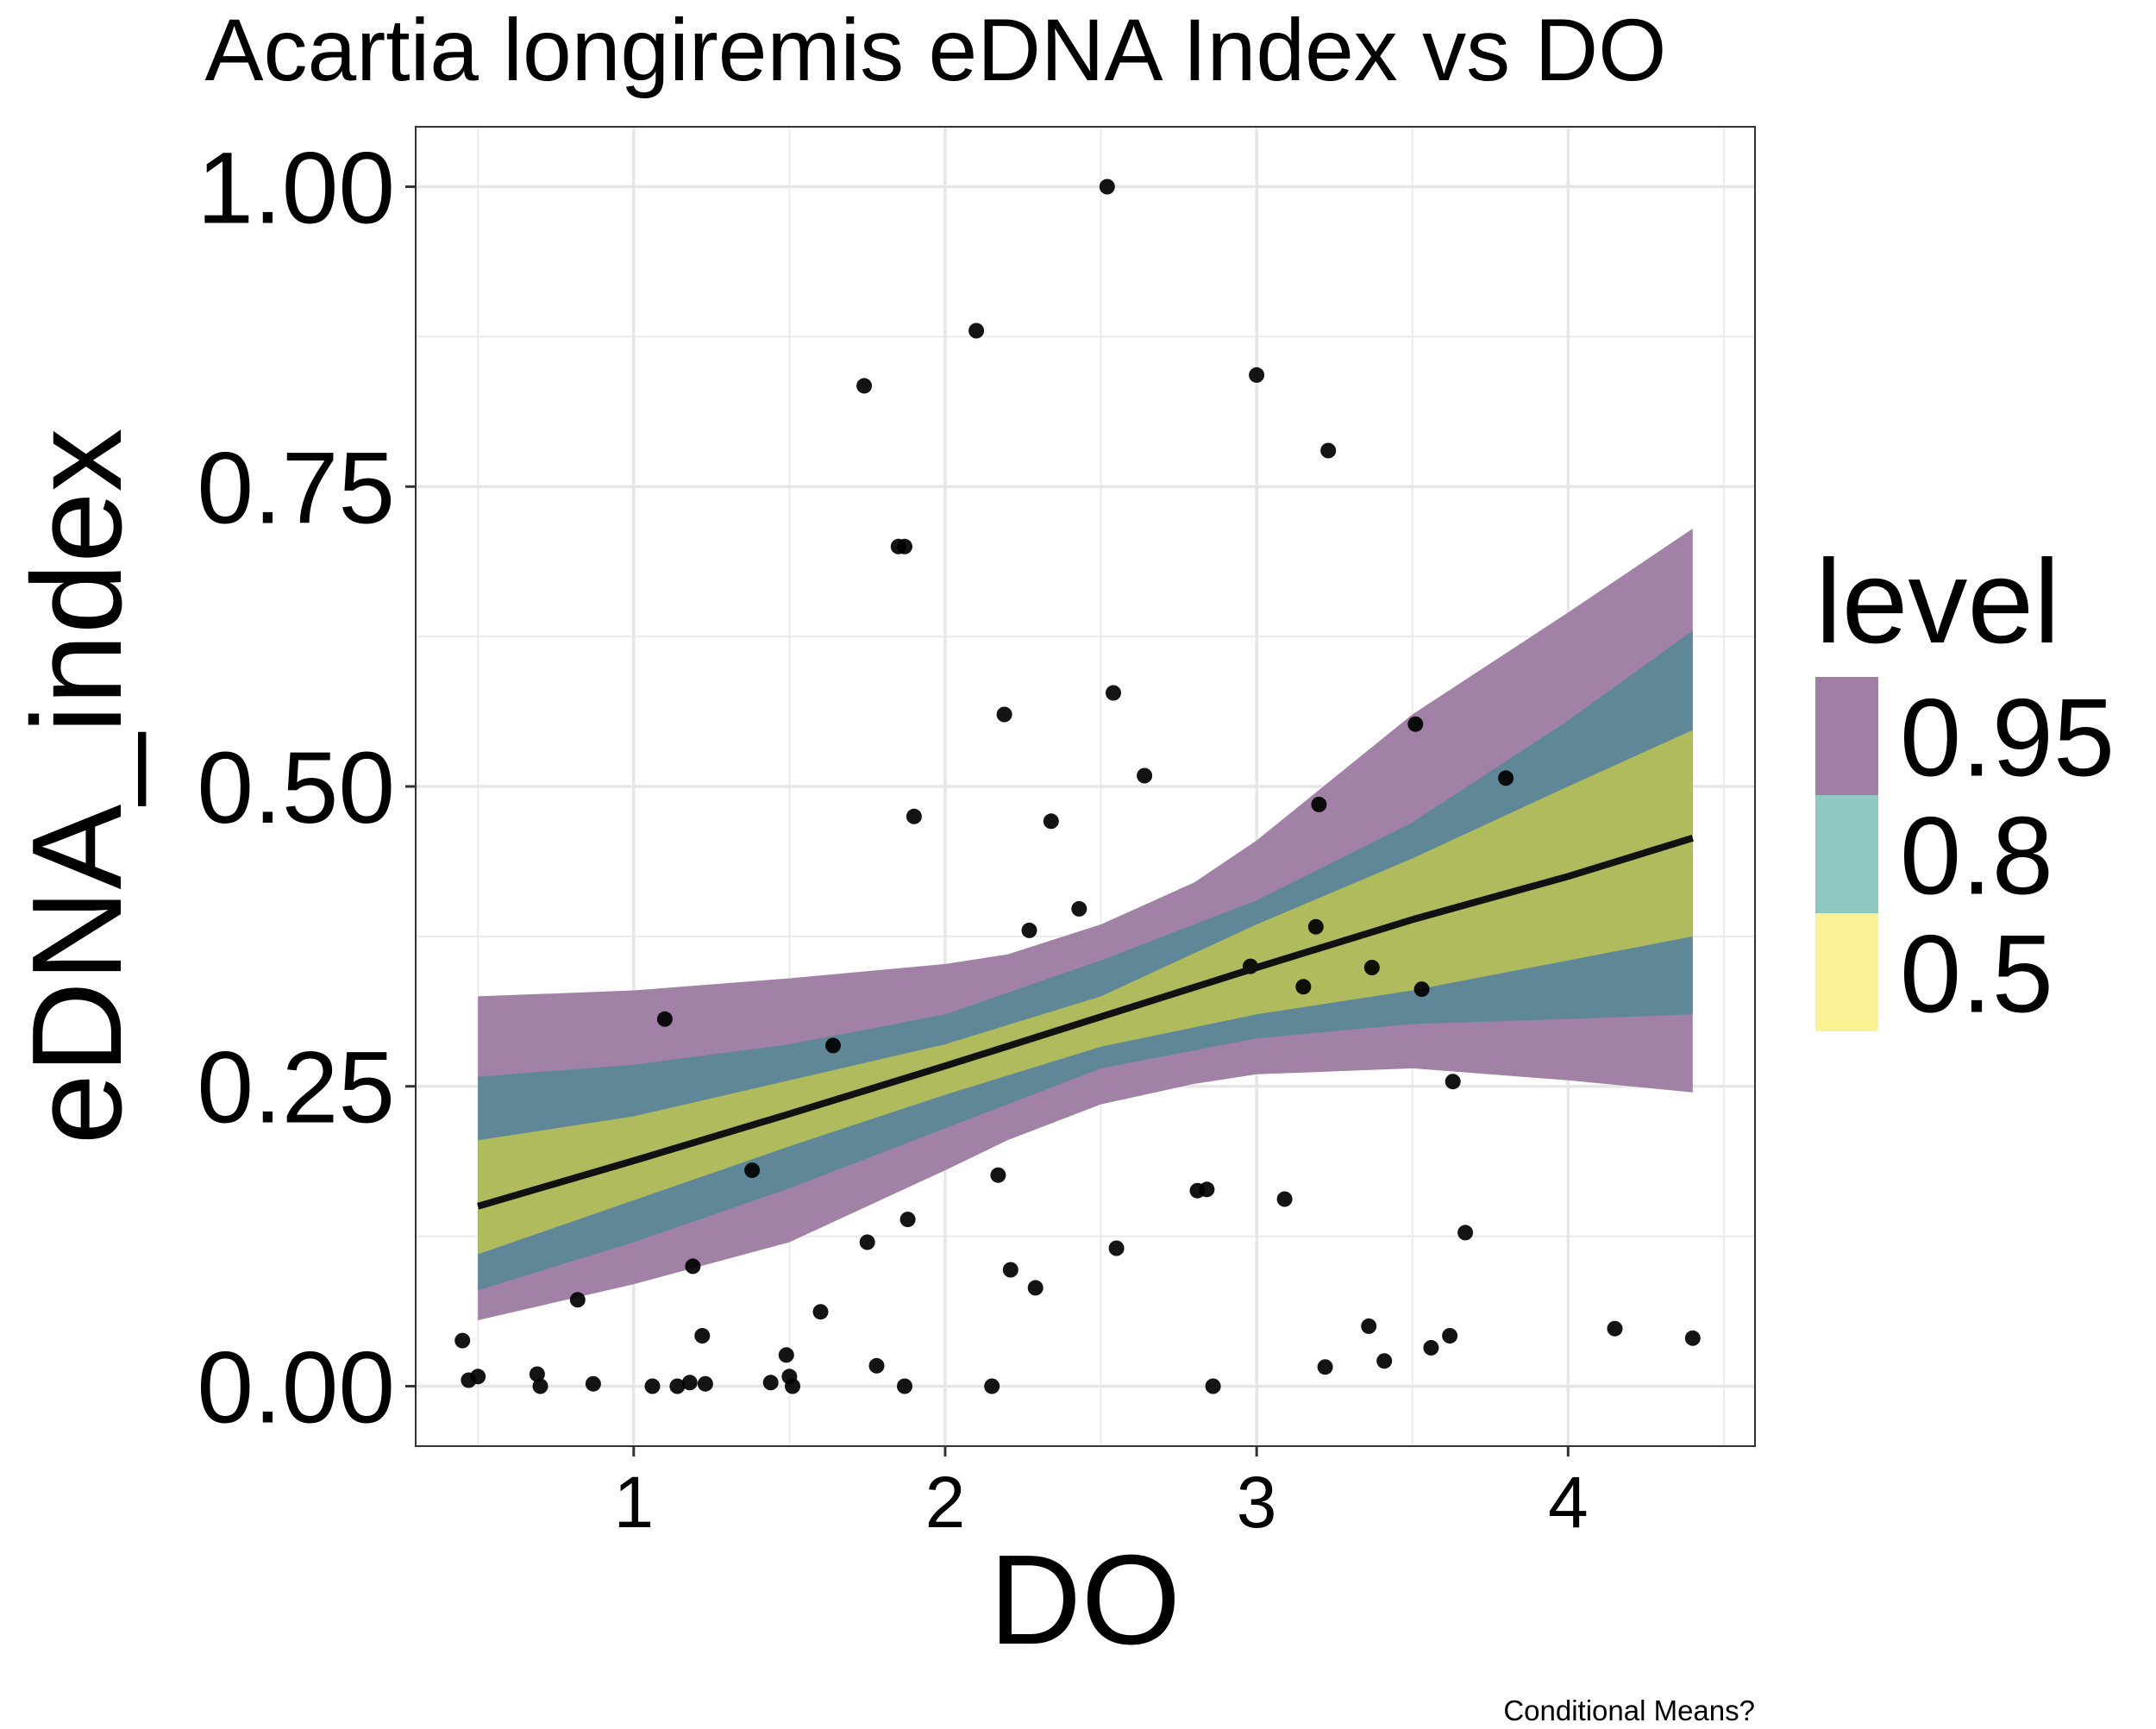 This screenshot has height=1729, width=2156. I want to click on x-tick-label: 2, so click(945, 1503).